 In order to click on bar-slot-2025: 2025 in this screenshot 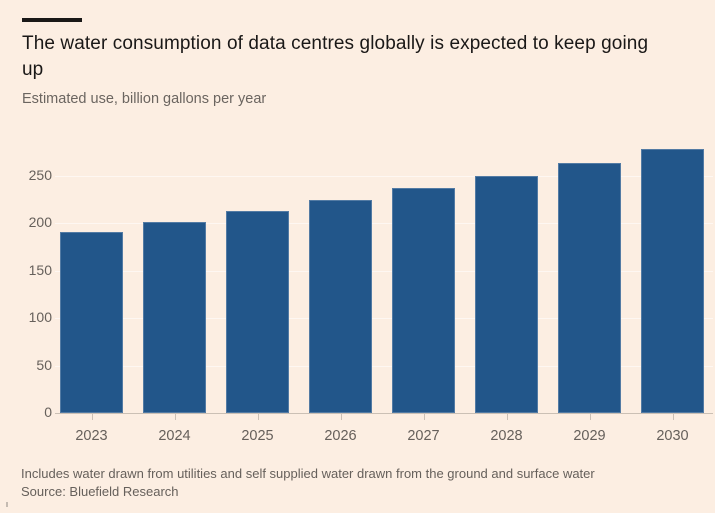, I will do `click(257, 292)`.